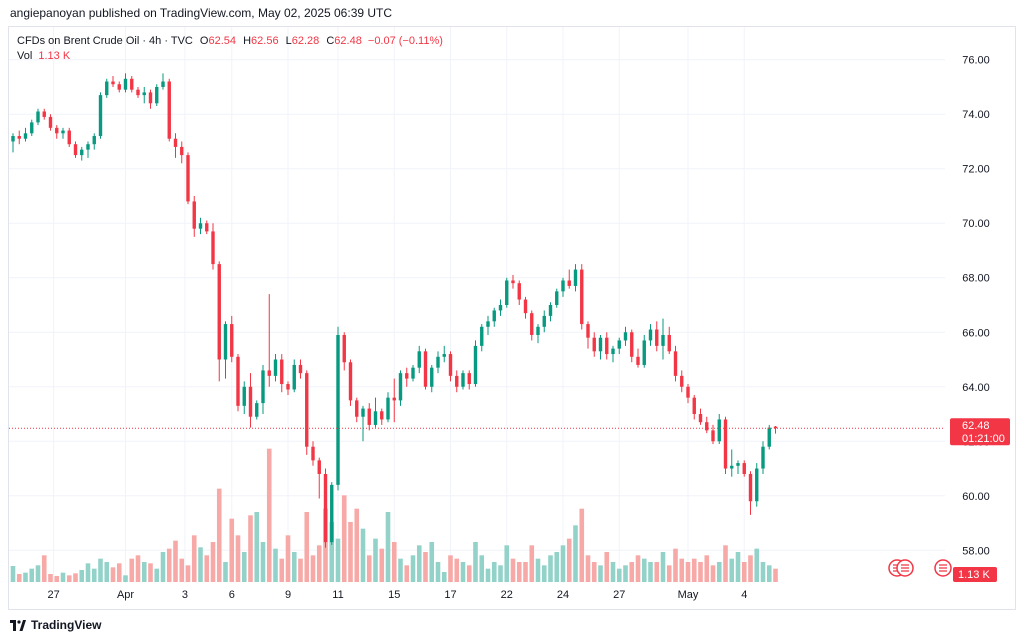  Describe the element at coordinates (232, 595) in the screenshot. I see `time-tick-label: 6` at that location.